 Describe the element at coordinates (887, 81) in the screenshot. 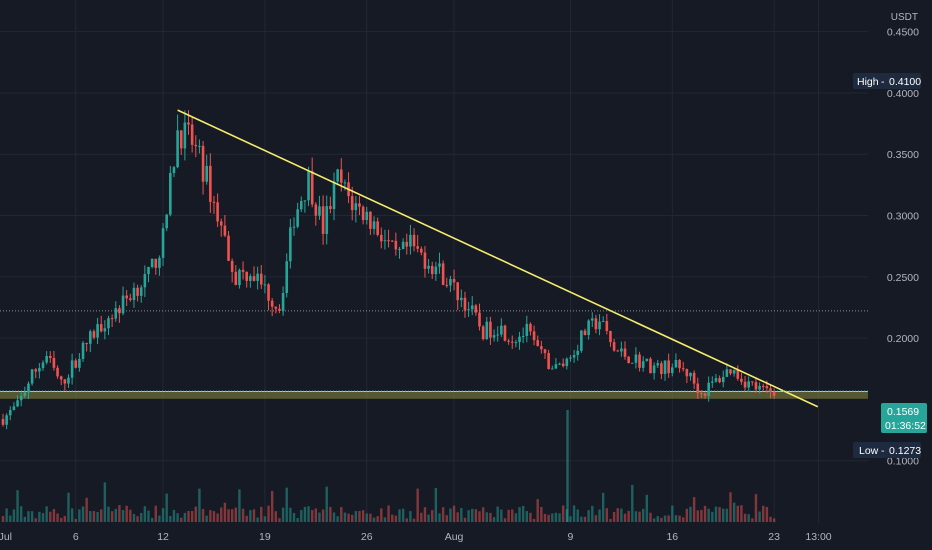

I see `high-badge: High - 0.4100` at that location.